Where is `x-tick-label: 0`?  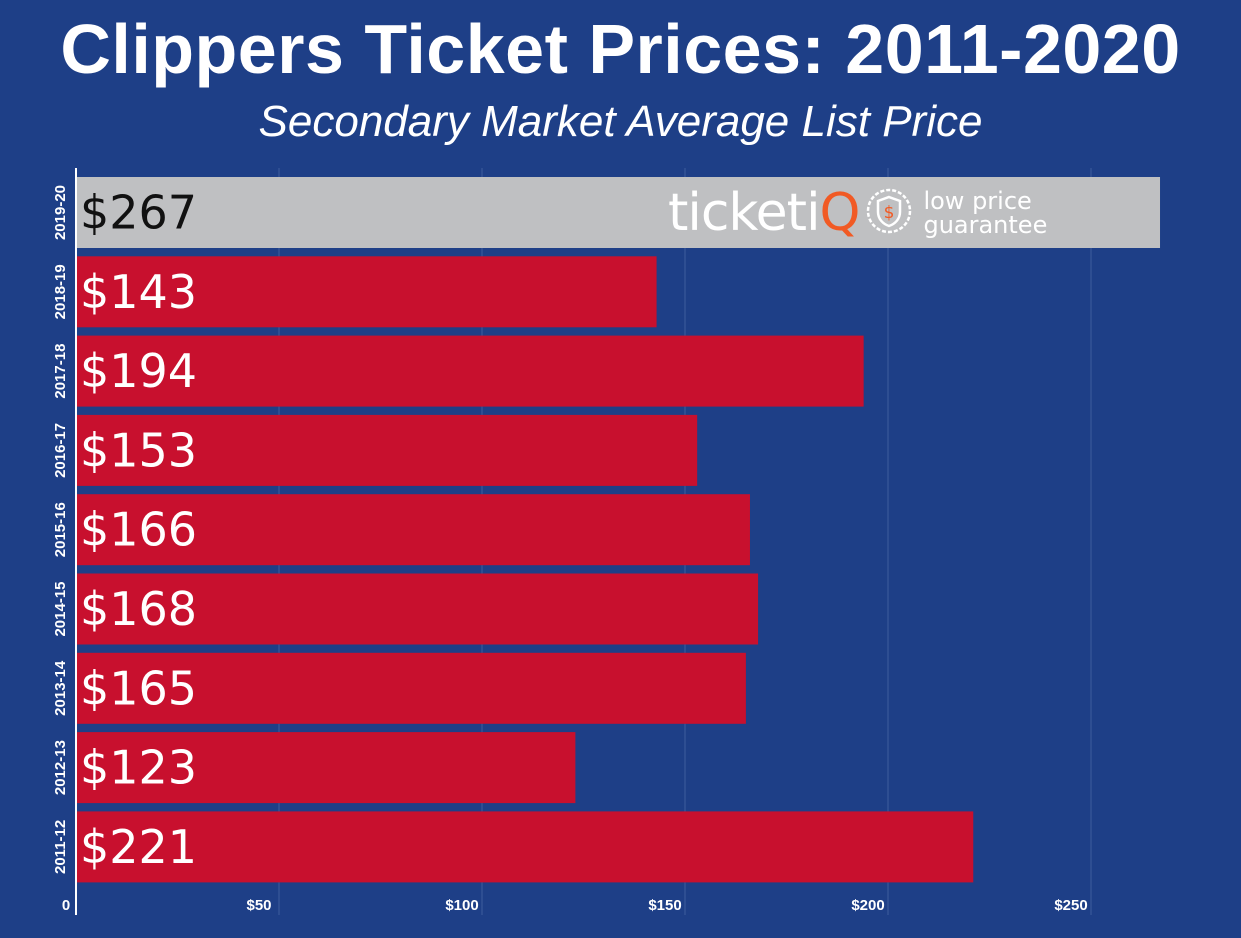
x-tick-label: 0 is located at coordinates (66, 905).